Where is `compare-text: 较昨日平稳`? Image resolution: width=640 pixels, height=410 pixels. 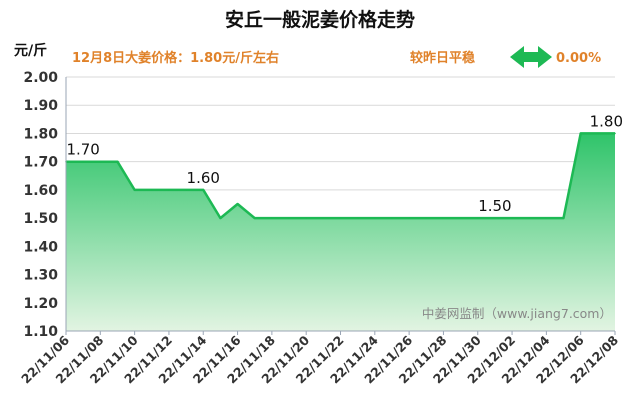 compare-text: 较昨日平稳 is located at coordinates (442, 58).